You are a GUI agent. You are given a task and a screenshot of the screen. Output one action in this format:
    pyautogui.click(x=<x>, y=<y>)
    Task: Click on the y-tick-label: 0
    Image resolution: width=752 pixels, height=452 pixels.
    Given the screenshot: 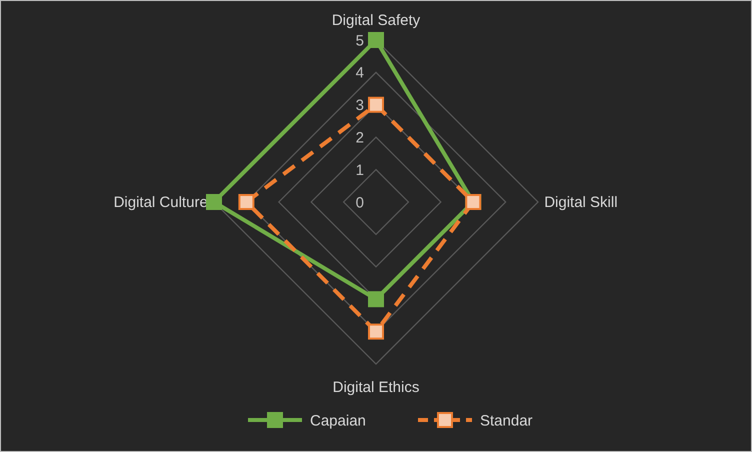 What is the action you would take?
    pyautogui.click(x=360, y=203)
    